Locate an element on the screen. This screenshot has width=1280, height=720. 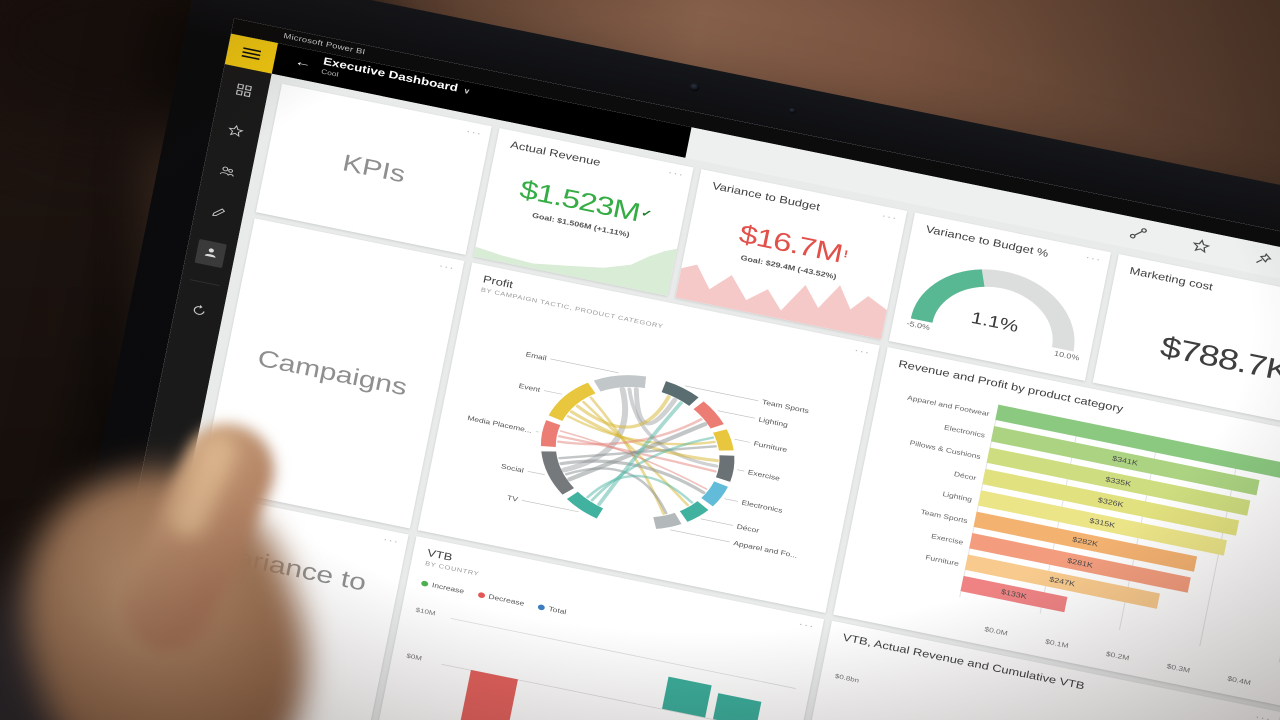
section-title-campaigns: Campaigns is located at coordinates (332, 373).